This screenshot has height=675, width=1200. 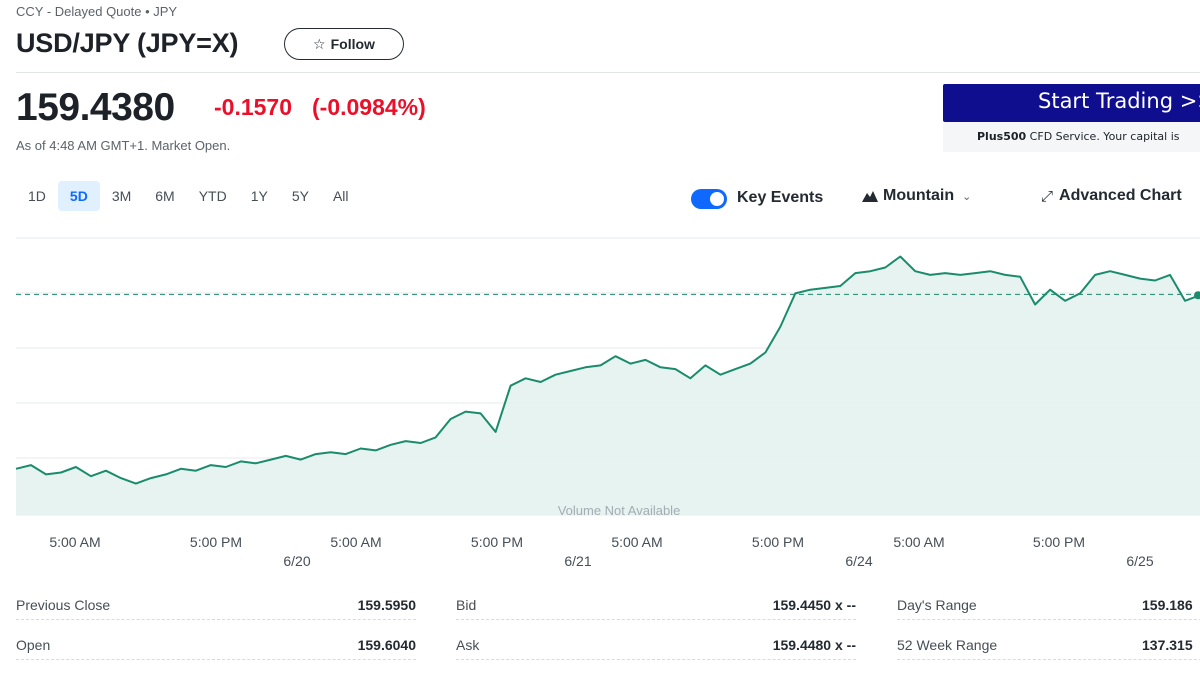 I want to click on follow-label: Follow, so click(x=352, y=44).